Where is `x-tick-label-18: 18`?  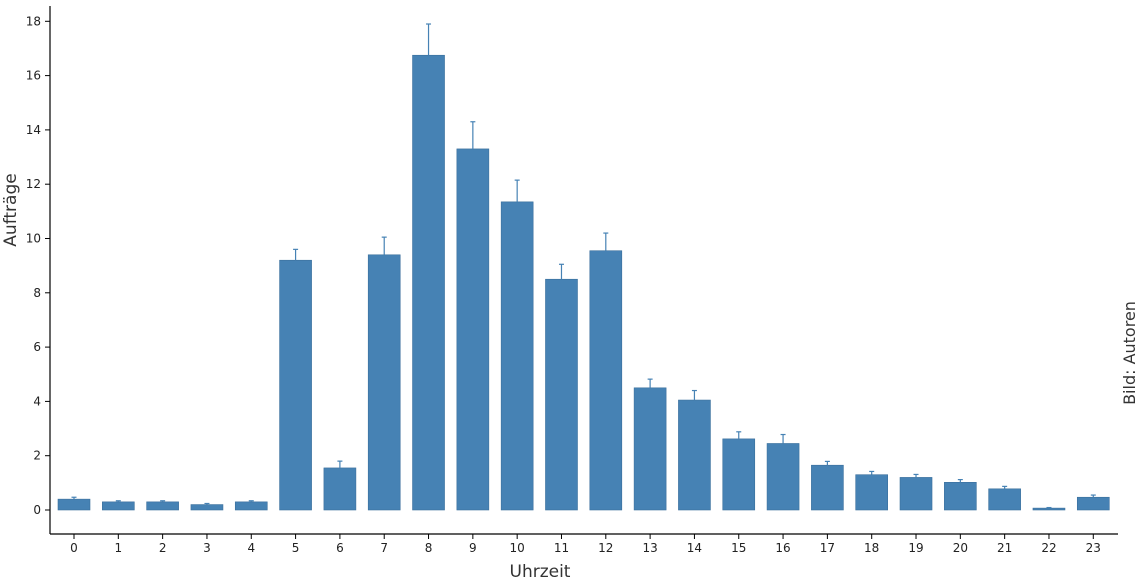 x-tick-label-18: 18 is located at coordinates (871, 548).